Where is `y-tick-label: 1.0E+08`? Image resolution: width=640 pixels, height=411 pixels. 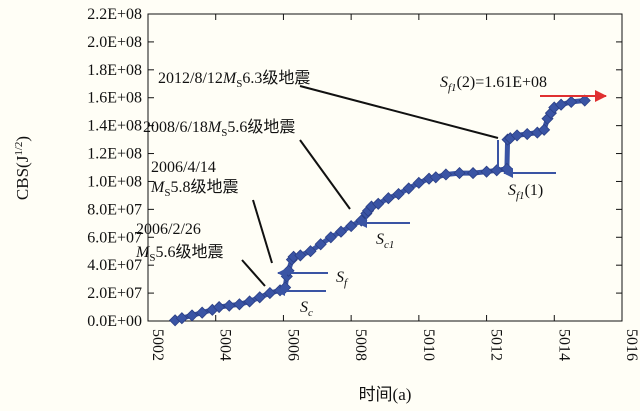 y-tick-label: 1.0E+08 is located at coordinates (114, 181).